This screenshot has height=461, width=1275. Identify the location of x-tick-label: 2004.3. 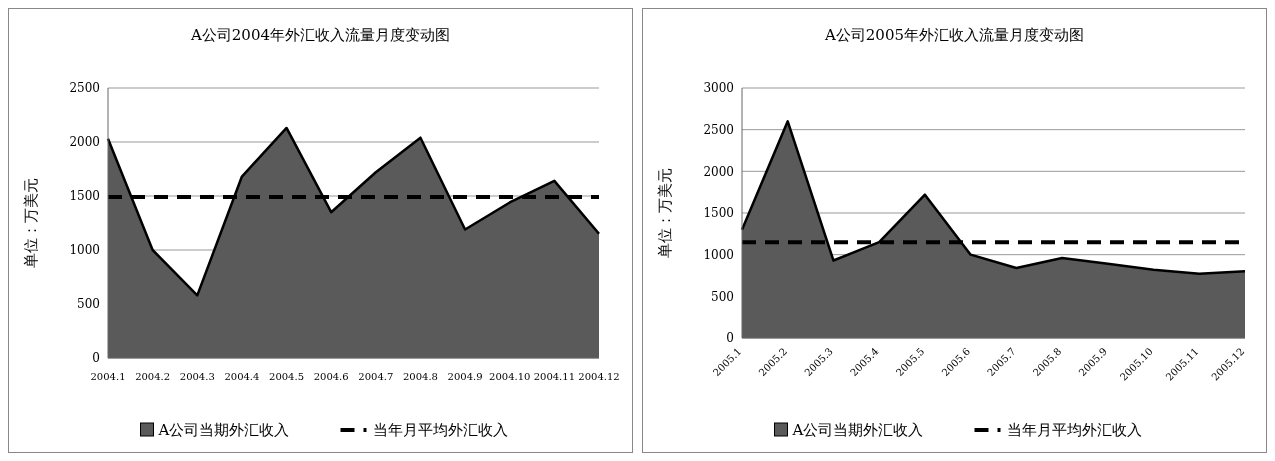
(197, 376).